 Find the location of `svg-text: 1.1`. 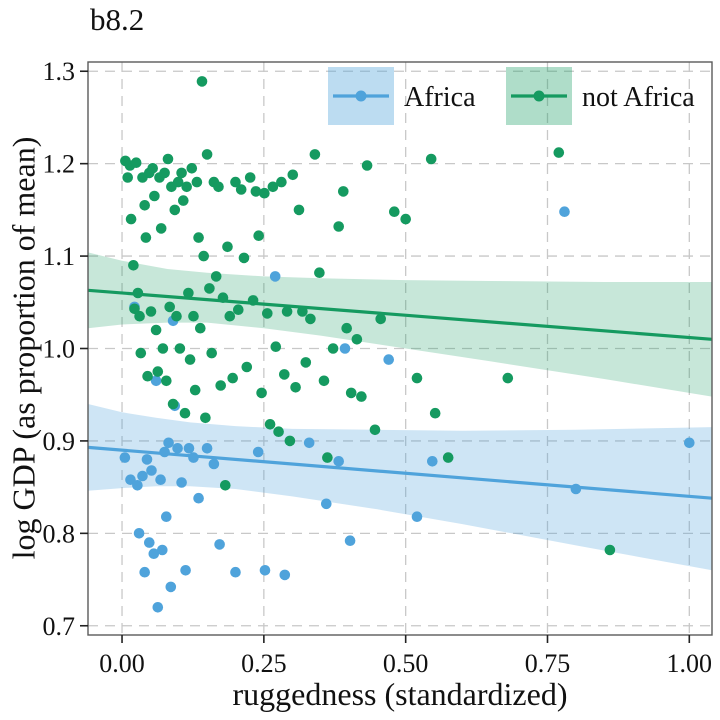

svg-text: 1.1 is located at coordinates (59, 256).